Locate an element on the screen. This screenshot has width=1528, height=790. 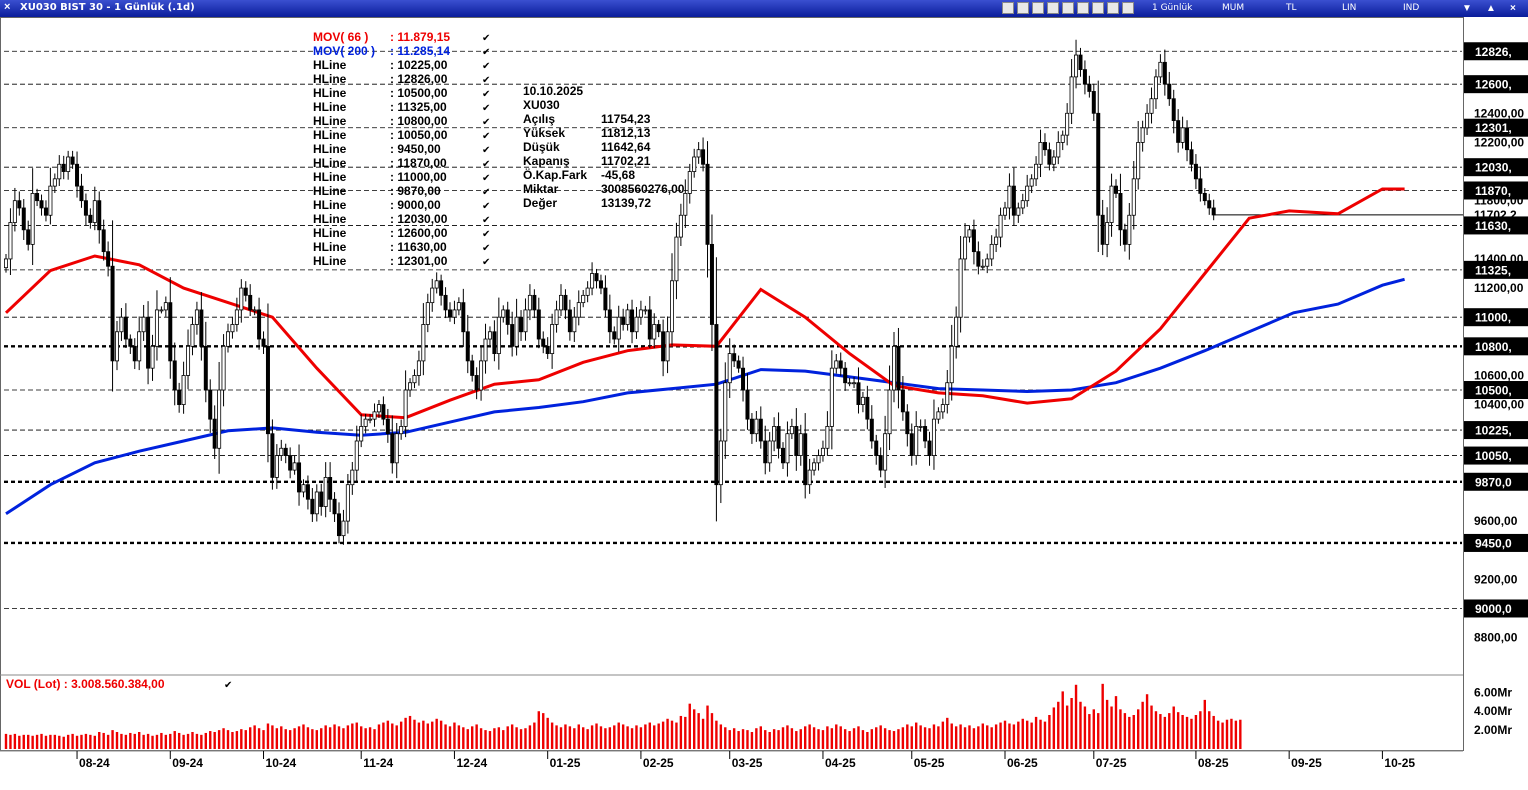
chart-icon is located at coordinates (1008, 8).